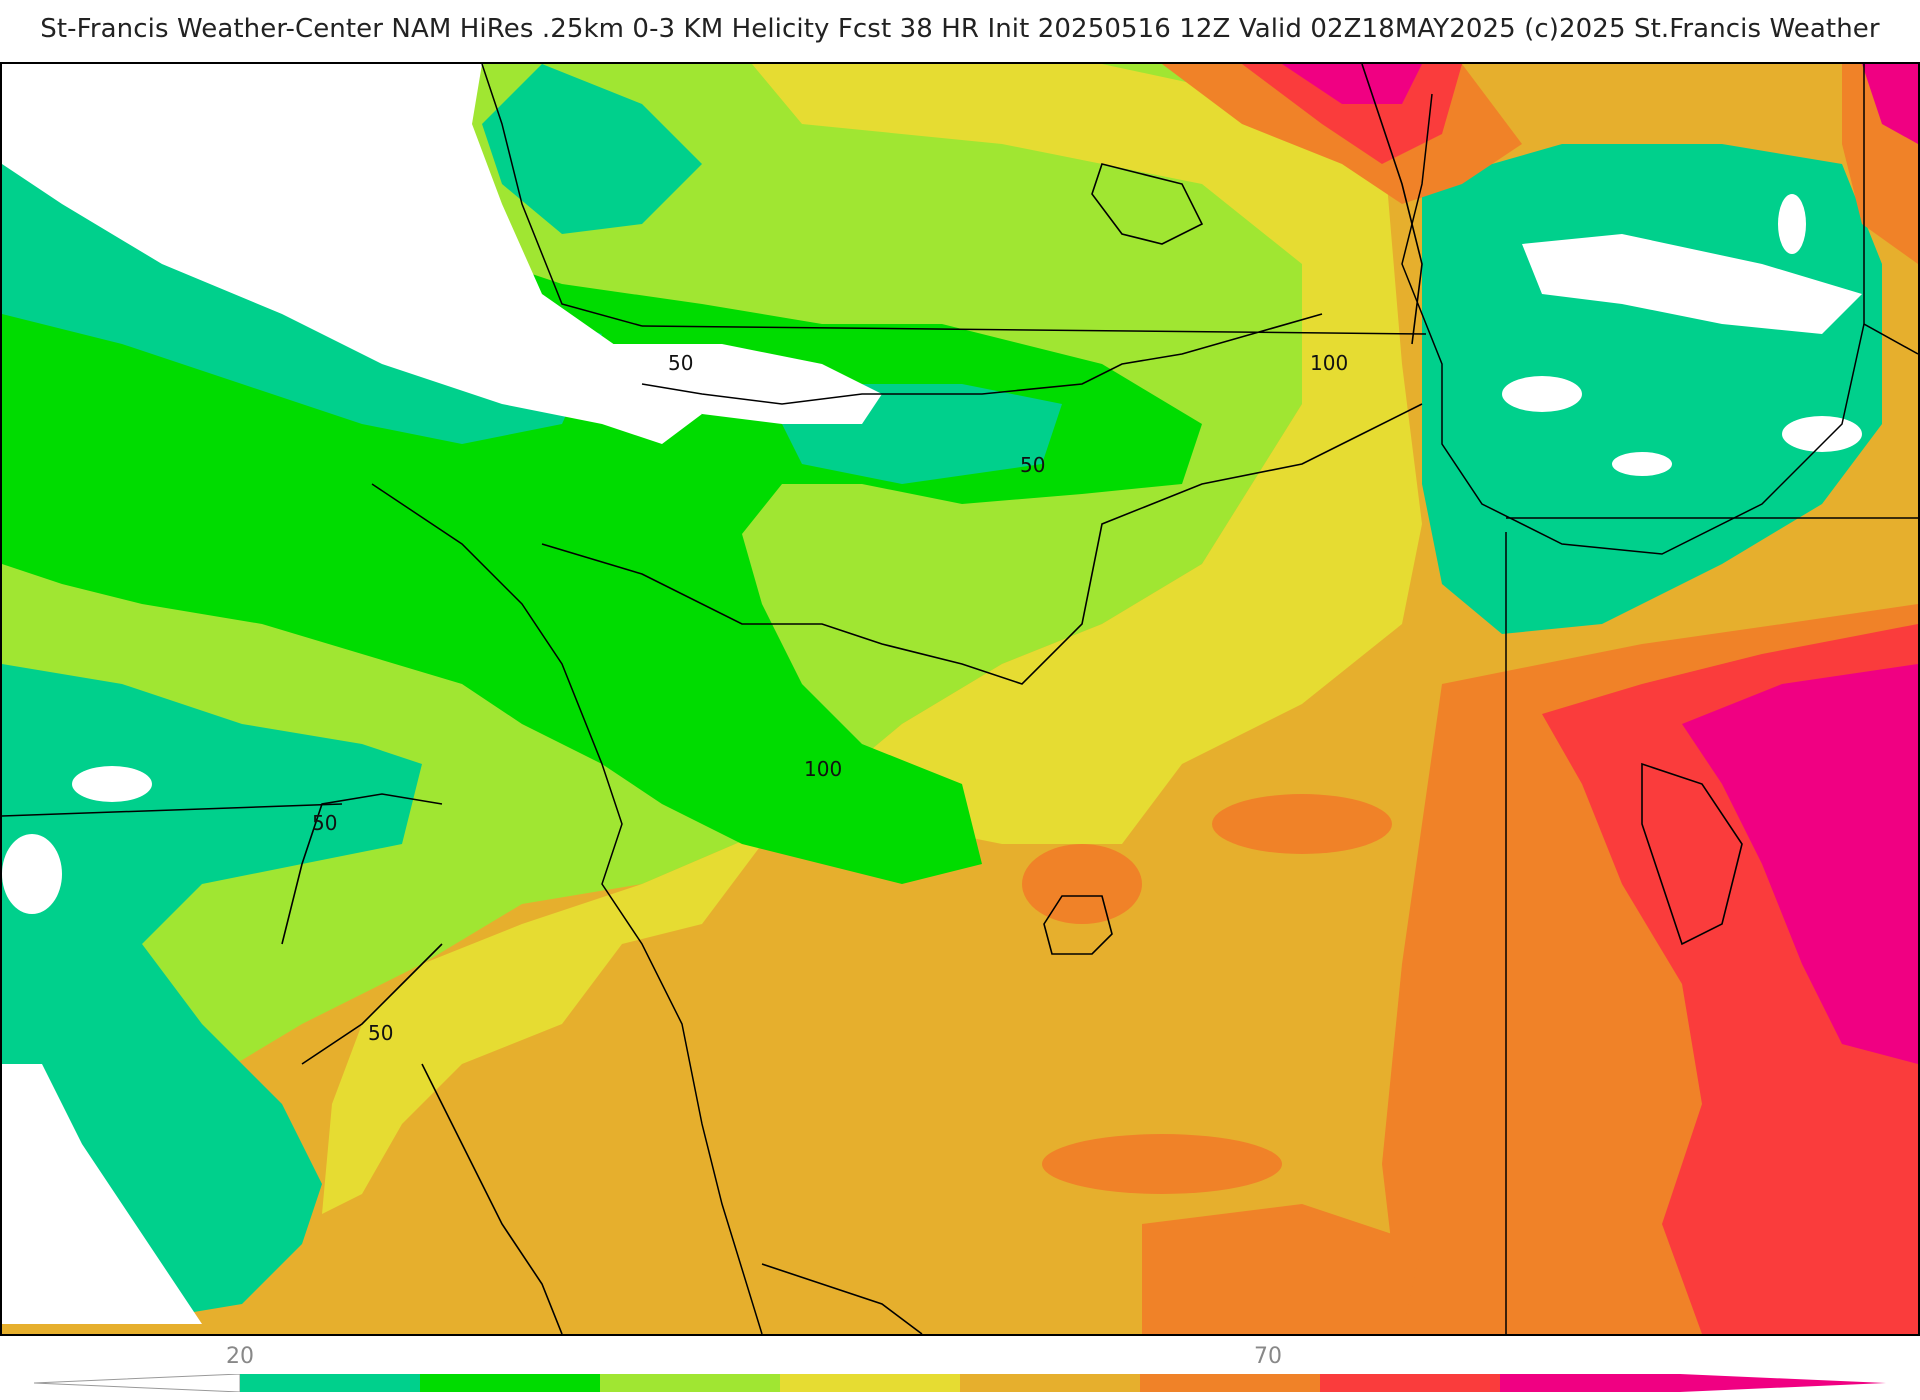 This screenshot has width=1920, height=1400. I want to click on contour-line-50-sw, so click(362, 869).